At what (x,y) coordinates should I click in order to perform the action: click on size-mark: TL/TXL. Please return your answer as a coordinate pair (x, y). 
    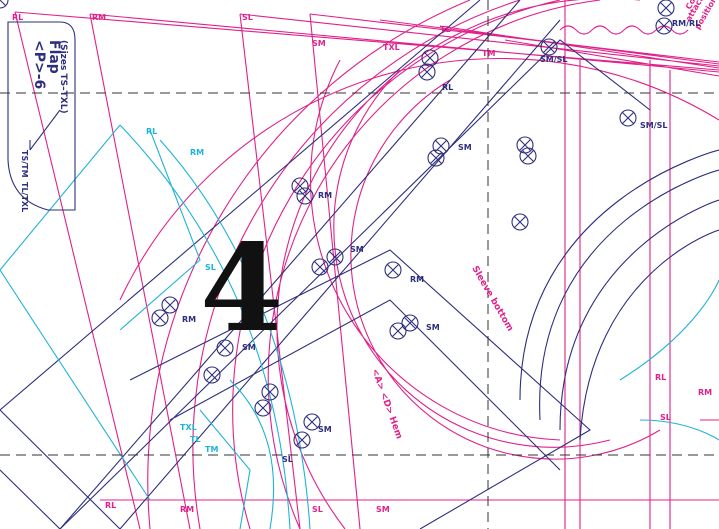
    Looking at the image, I should click on (24, 197).